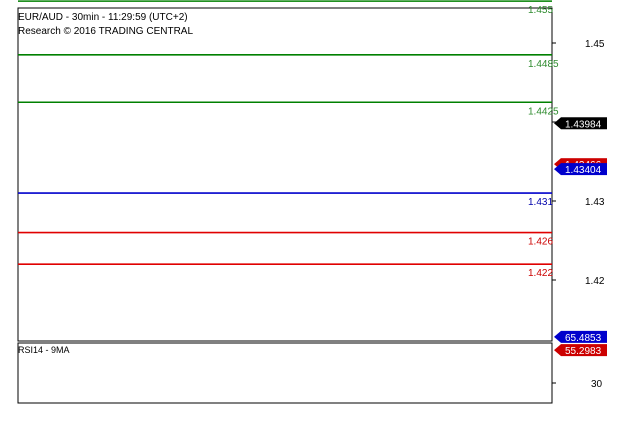 This screenshot has height=437, width=625. What do you see at coordinates (106, 31) in the screenshot?
I see `chart-header-copyright: Research © 2016 TRADING CENTRAL` at bounding box center [106, 31].